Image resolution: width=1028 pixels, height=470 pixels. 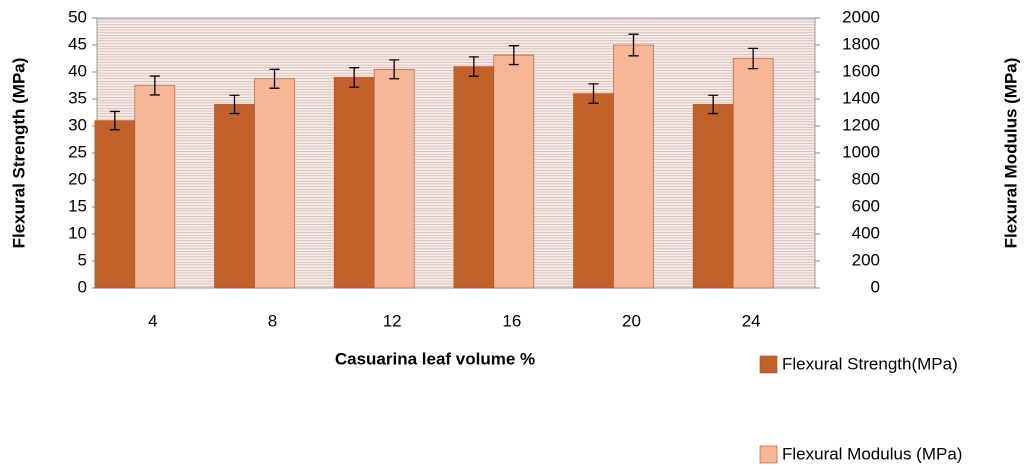 I want to click on y2-tick-label: 1000, so click(x=861, y=151).